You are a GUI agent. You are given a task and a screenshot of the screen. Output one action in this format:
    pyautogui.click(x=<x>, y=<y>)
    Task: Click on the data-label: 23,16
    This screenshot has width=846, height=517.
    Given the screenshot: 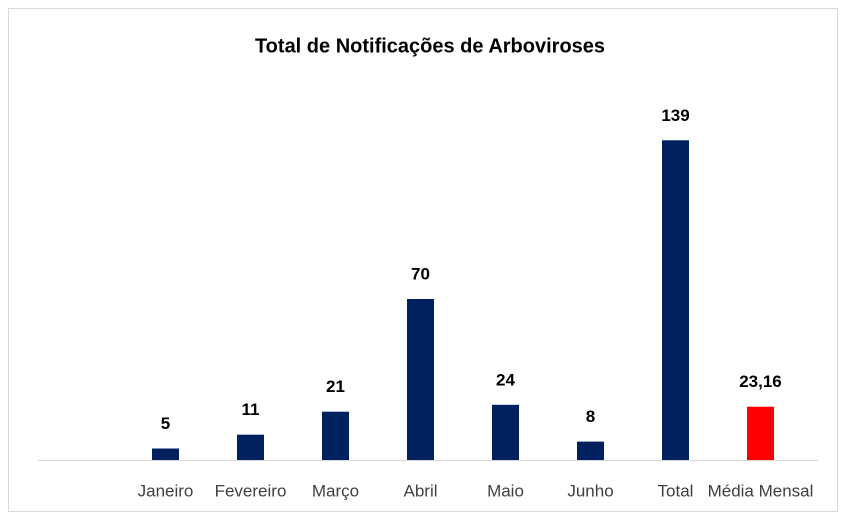 What is the action you would take?
    pyautogui.click(x=760, y=381)
    